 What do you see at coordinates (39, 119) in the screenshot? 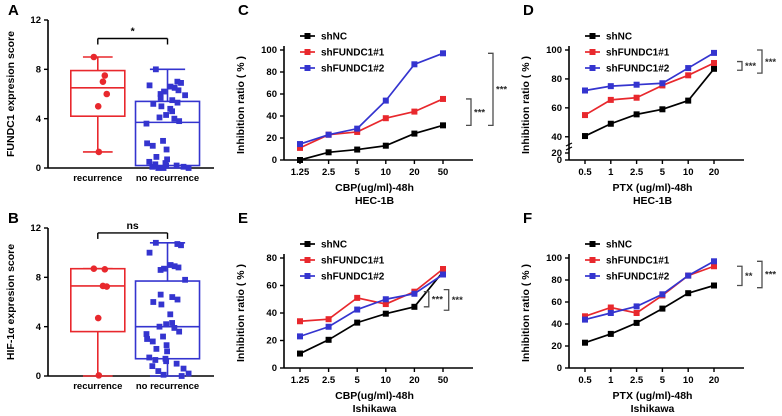
I see `svg-text: 4` at bounding box center [39, 119].